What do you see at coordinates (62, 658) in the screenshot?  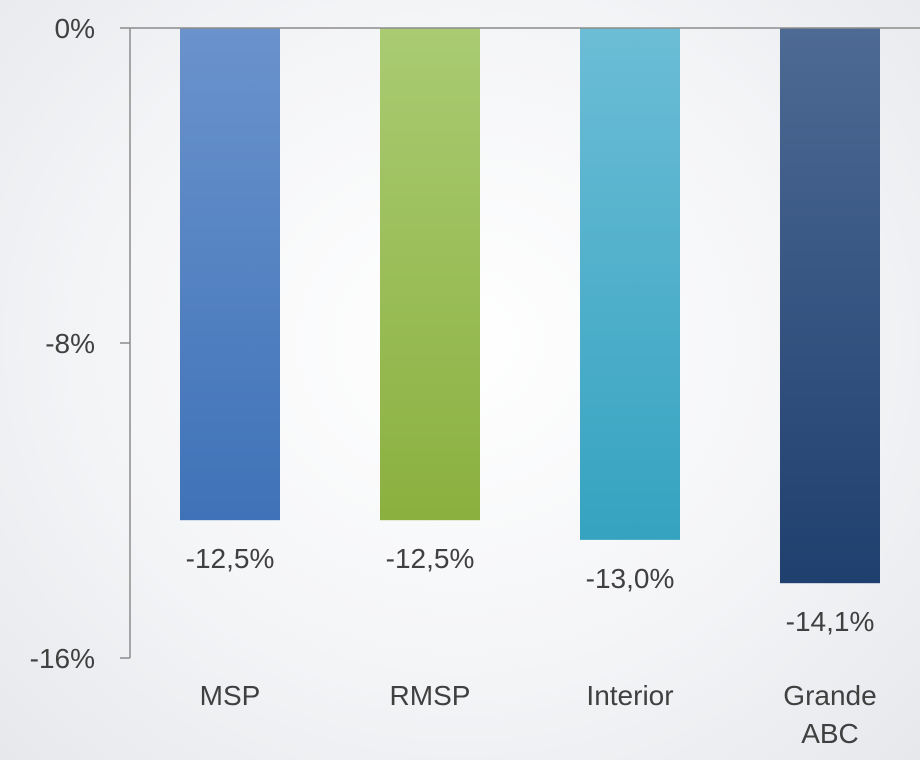 I see `y-tick-label-2: -16%` at bounding box center [62, 658].